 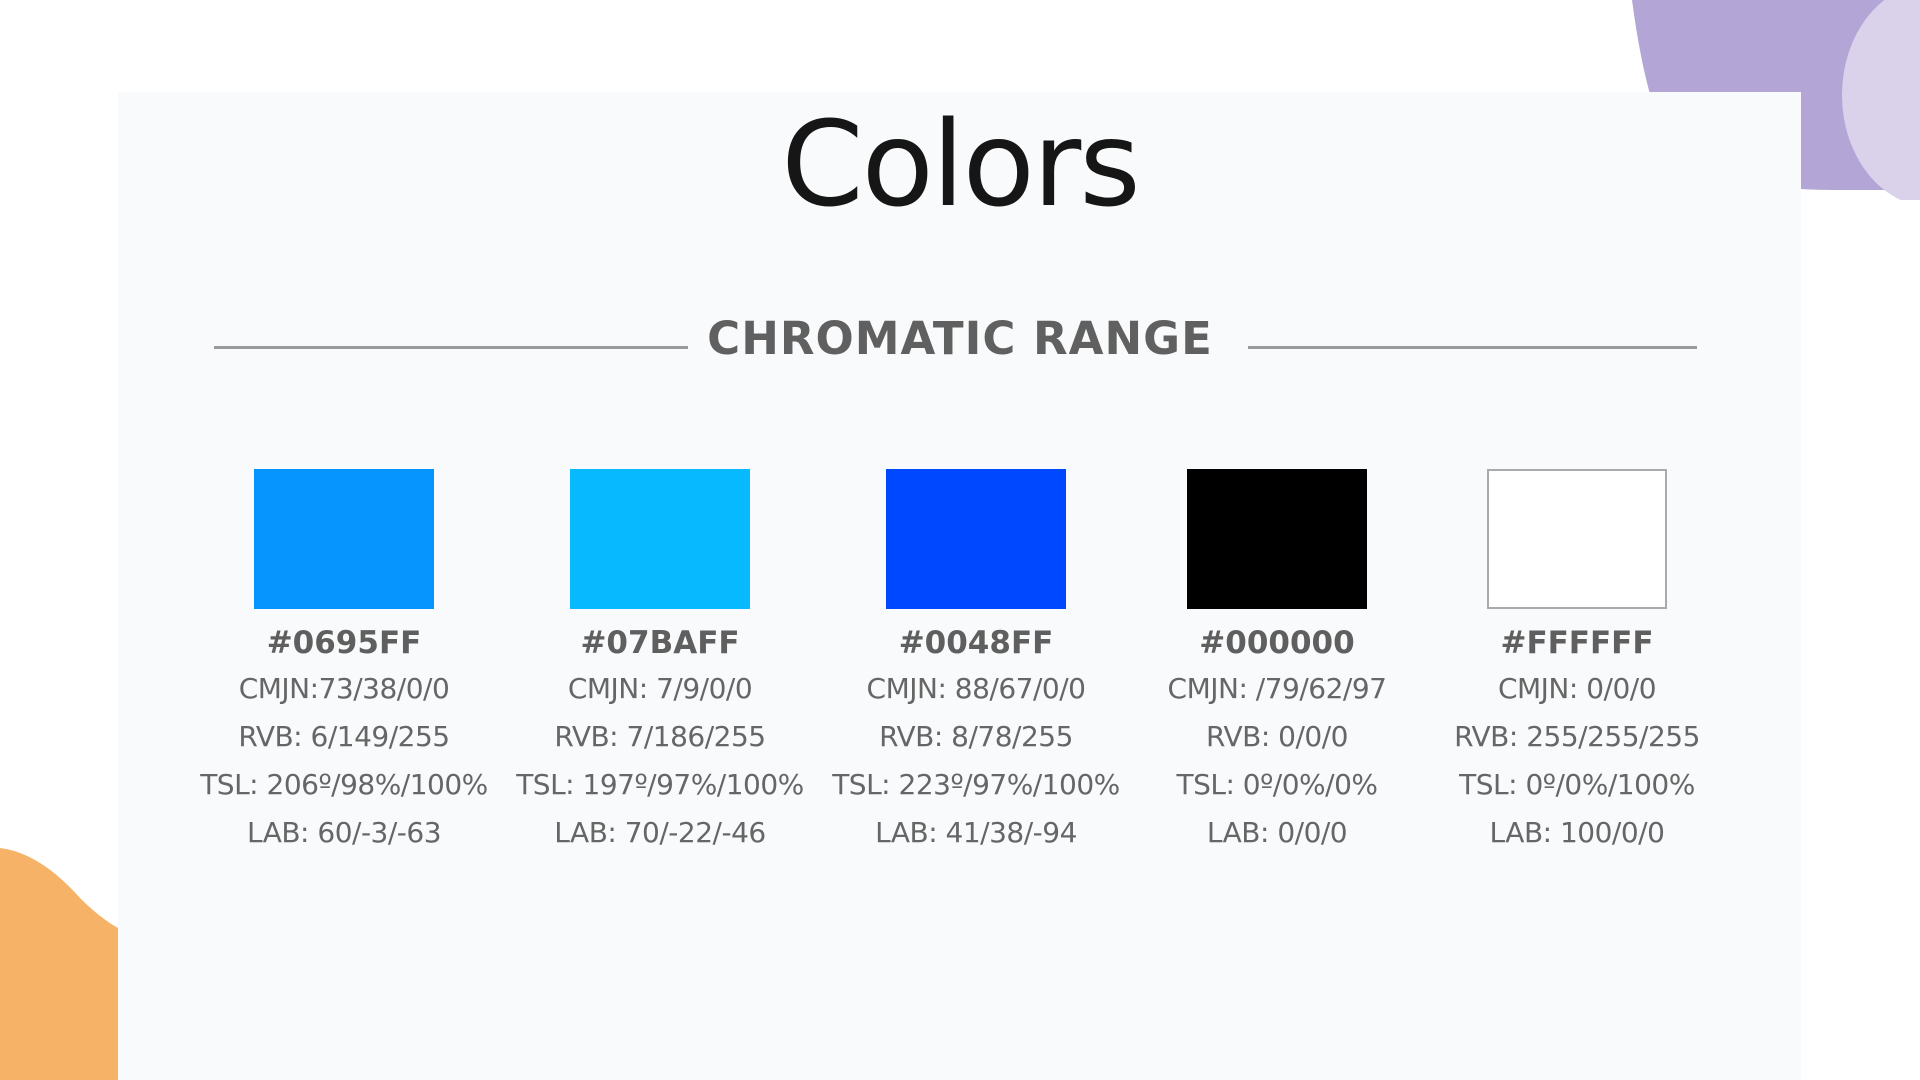 What do you see at coordinates (1577, 832) in the screenshot?
I see `lab-value: LAB: 100/0/0` at bounding box center [1577, 832].